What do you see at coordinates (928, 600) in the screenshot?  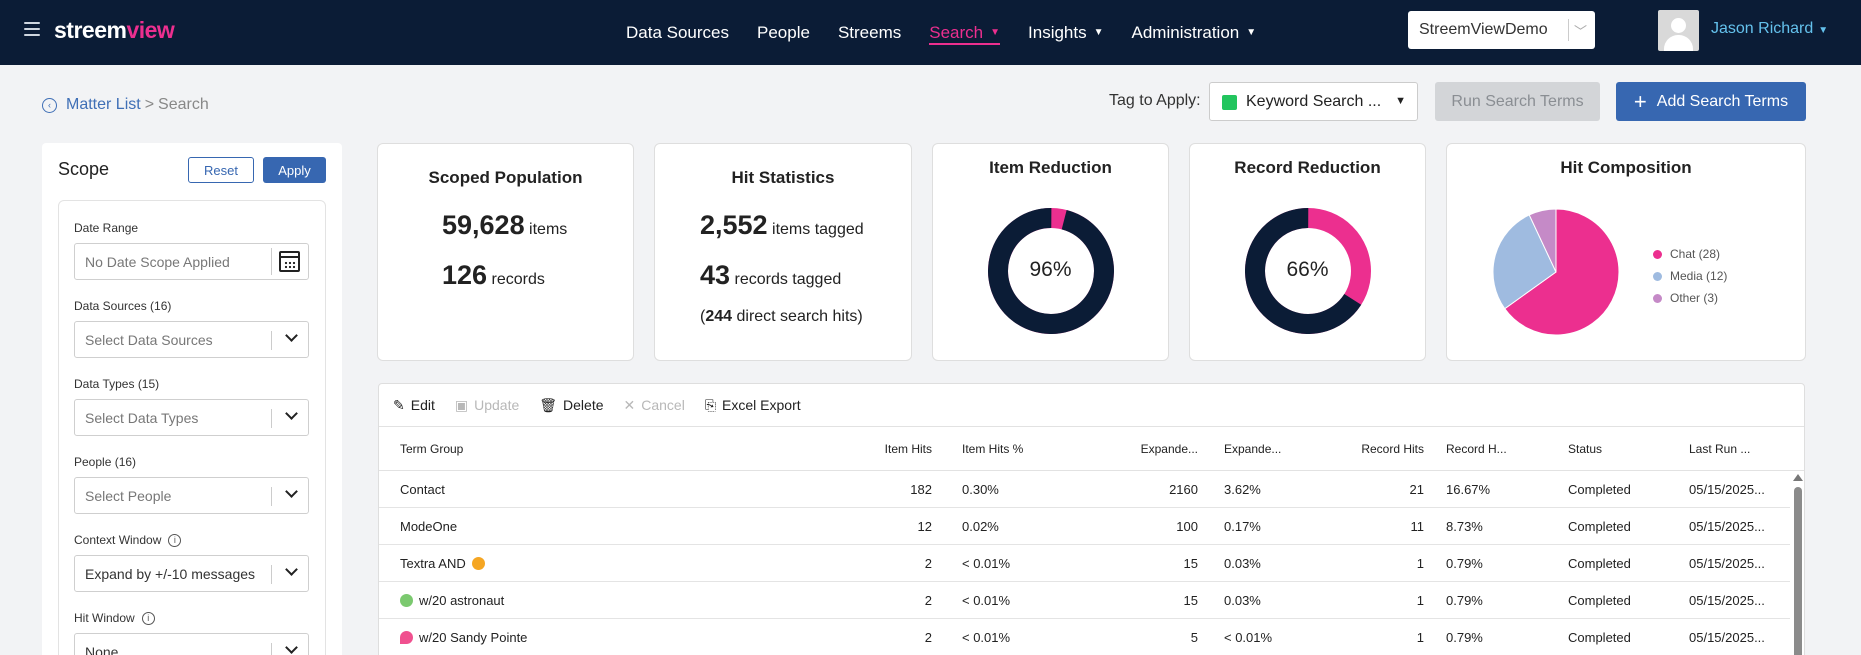 I see `cell-item-hits: 2` at bounding box center [928, 600].